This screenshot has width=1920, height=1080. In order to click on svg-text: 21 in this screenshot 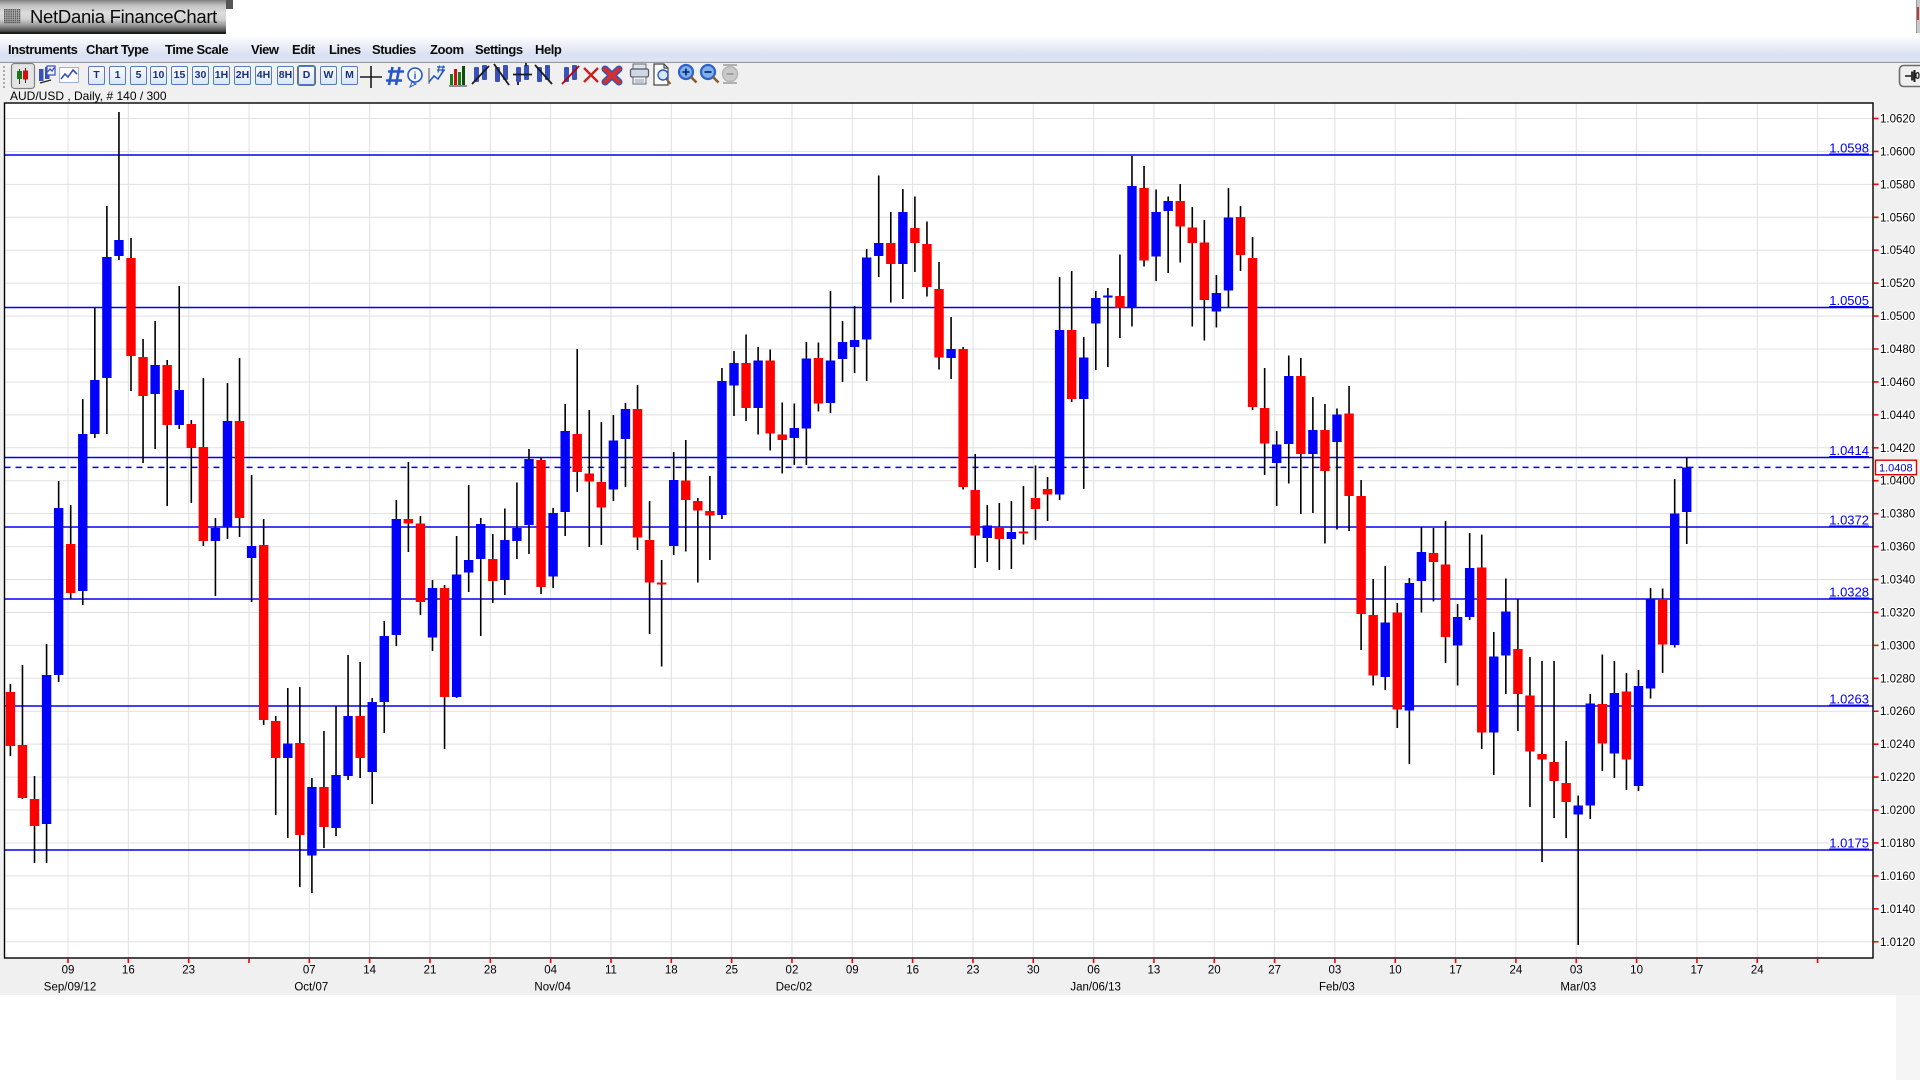, I will do `click(430, 971)`.